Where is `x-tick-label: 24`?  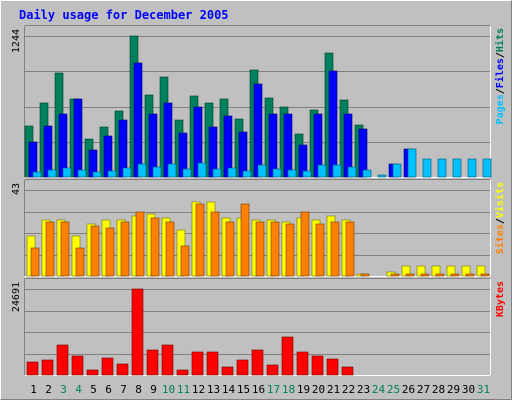
x-tick-label: 24 is located at coordinates (379, 389).